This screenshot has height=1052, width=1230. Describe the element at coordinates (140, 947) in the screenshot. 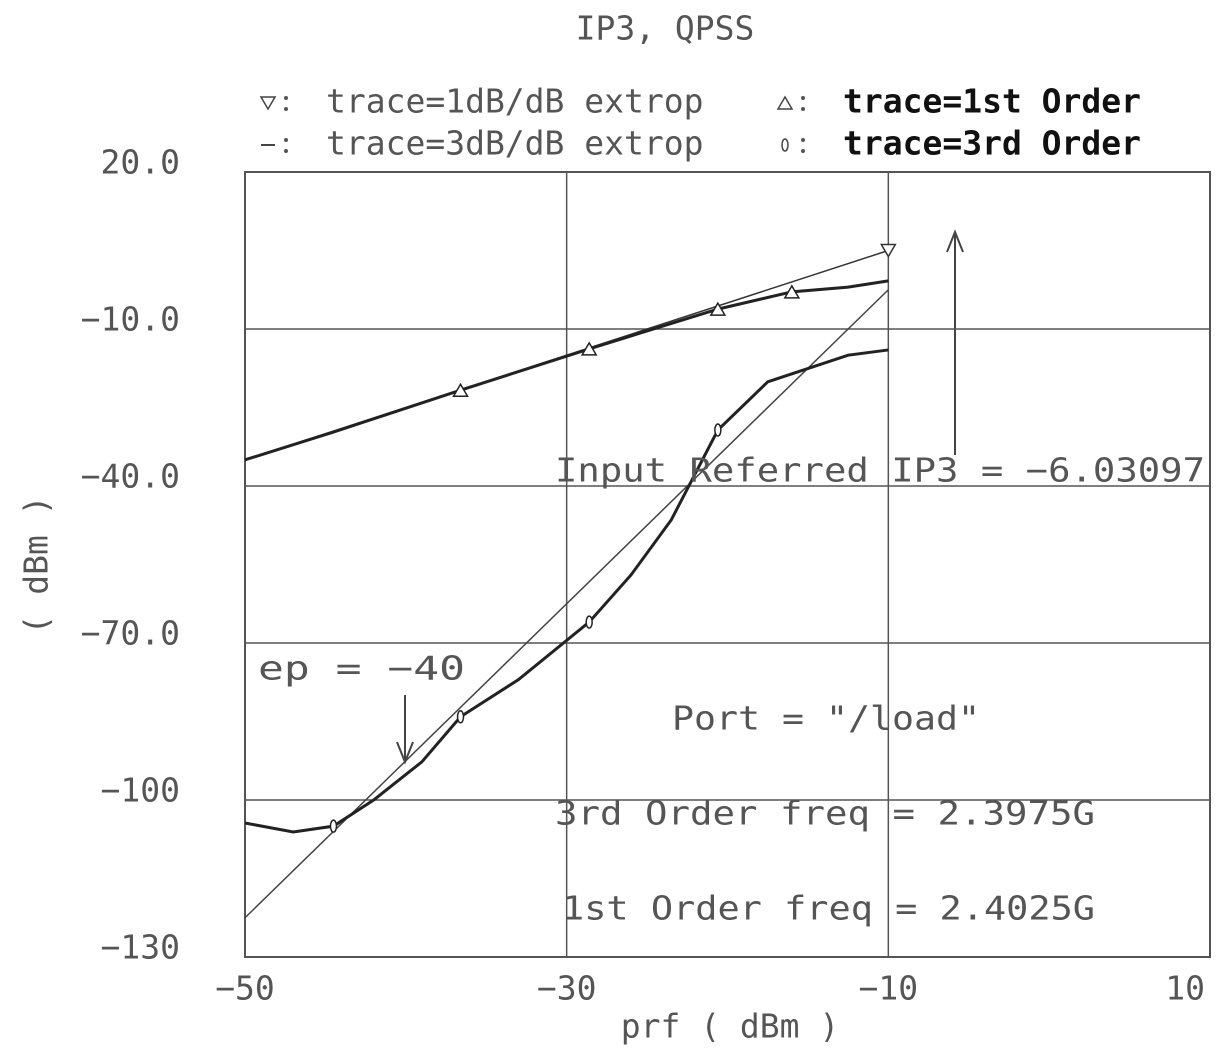

I see `y-tick-label: −130` at that location.